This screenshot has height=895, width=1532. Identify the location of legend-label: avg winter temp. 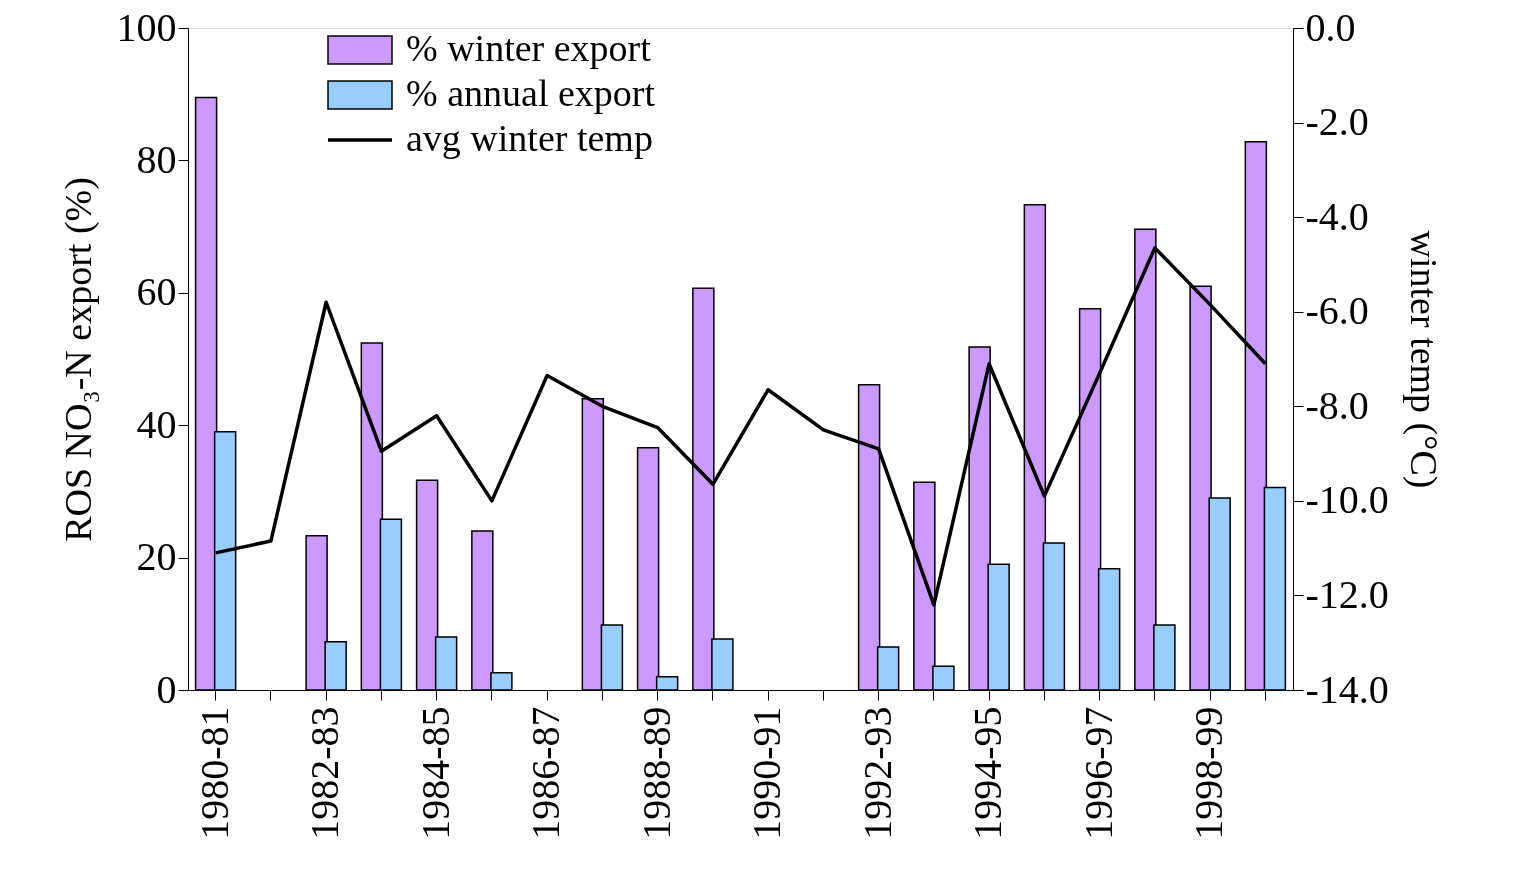
(529, 138).